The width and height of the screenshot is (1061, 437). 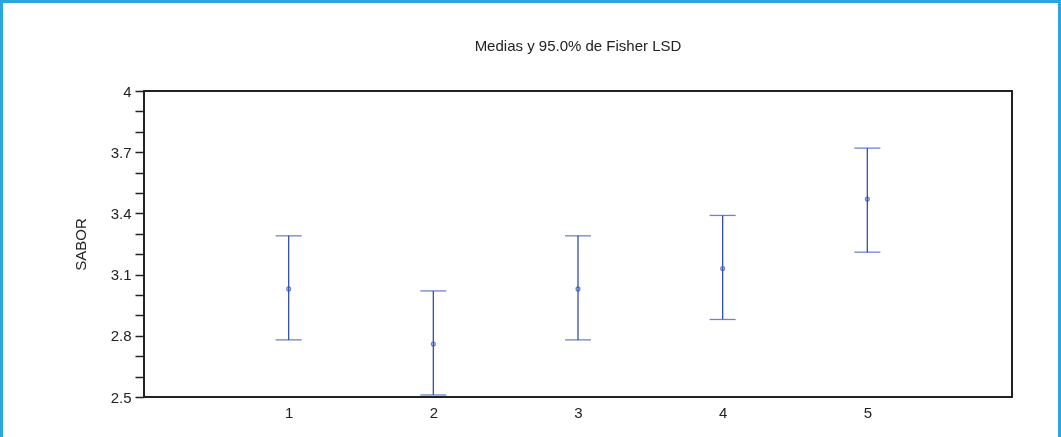 What do you see at coordinates (80, 244) in the screenshot?
I see `y-axis-title: SABOR` at bounding box center [80, 244].